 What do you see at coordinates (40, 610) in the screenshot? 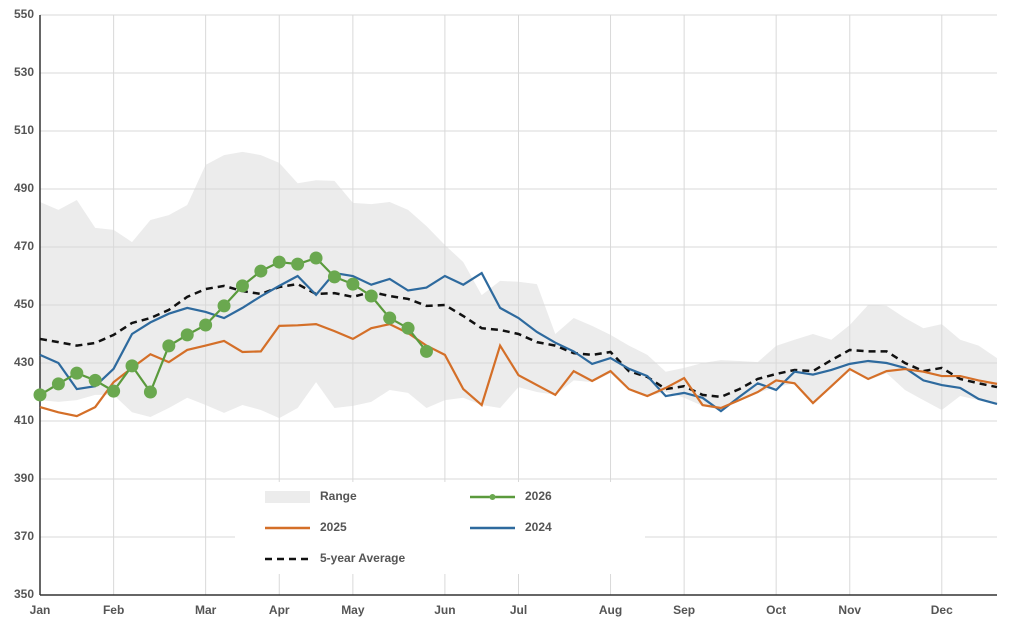
I see `x-tick-label: Jan` at bounding box center [40, 610].